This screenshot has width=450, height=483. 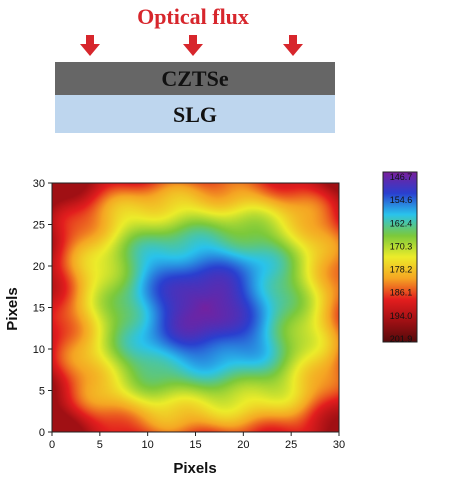 I want to click on colorbar-scale, so click(x=400, y=257).